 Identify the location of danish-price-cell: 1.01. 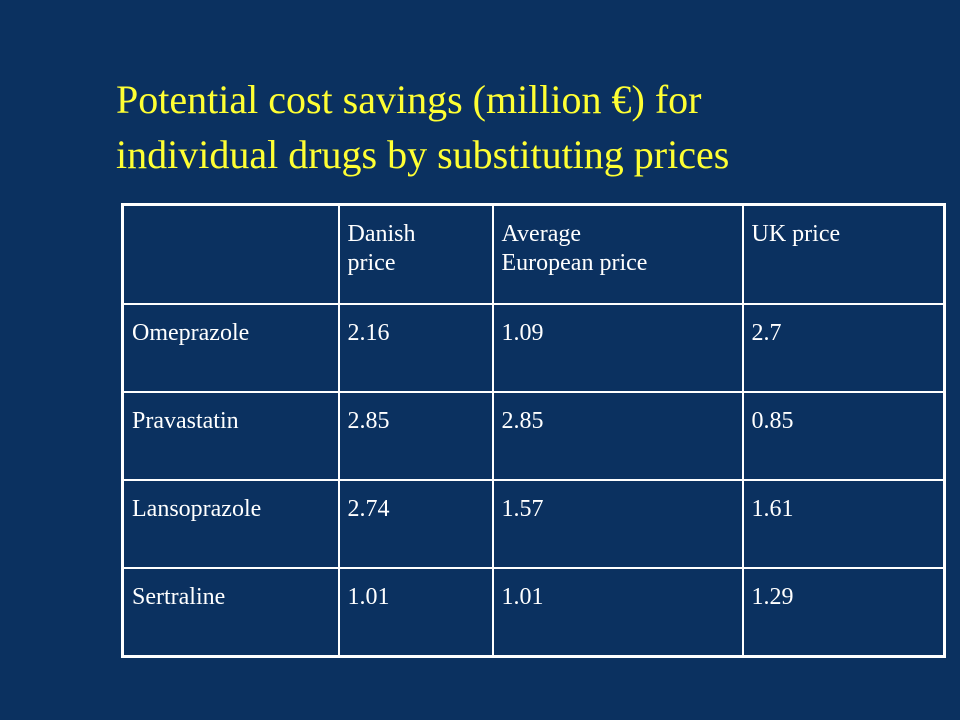
(415, 612).